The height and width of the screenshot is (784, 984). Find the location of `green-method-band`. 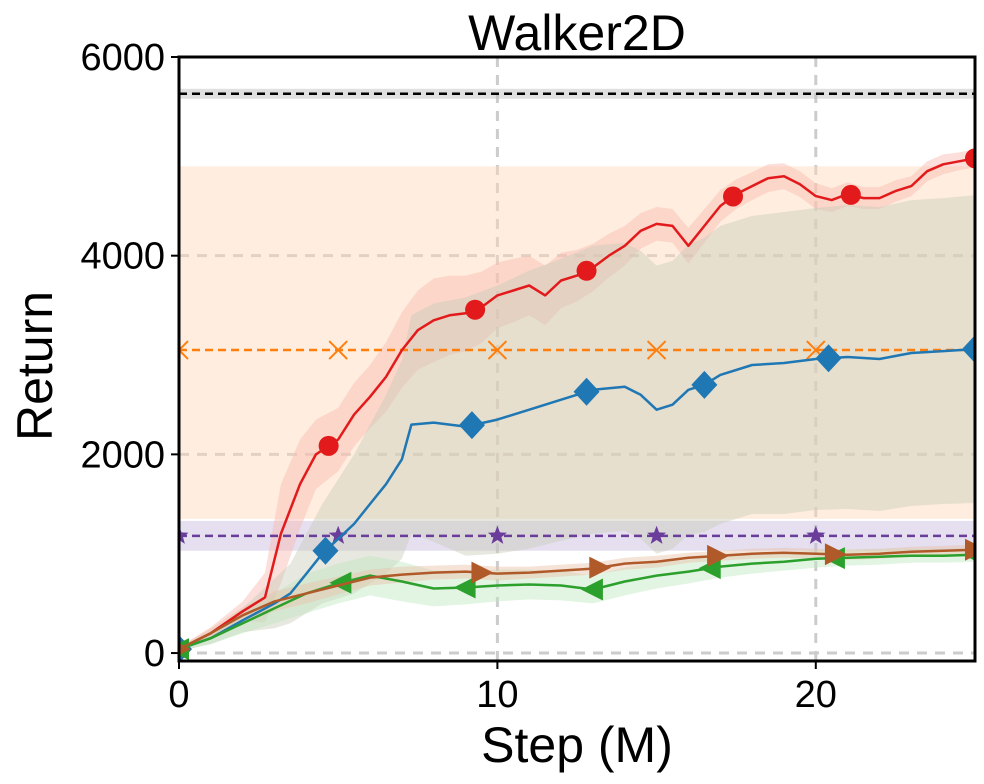

green-method-band is located at coordinates (577, 599).